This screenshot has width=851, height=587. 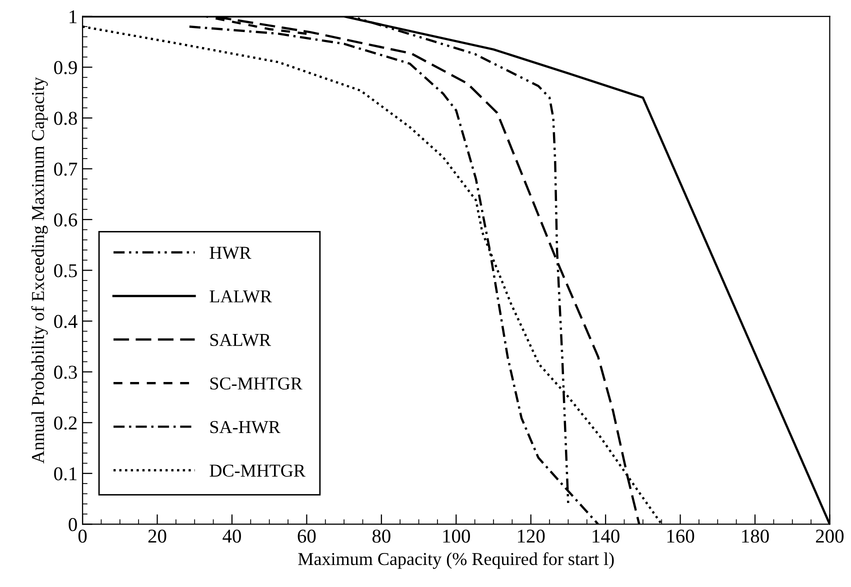 I want to click on y-tick-label: 0.2, so click(x=65, y=423).